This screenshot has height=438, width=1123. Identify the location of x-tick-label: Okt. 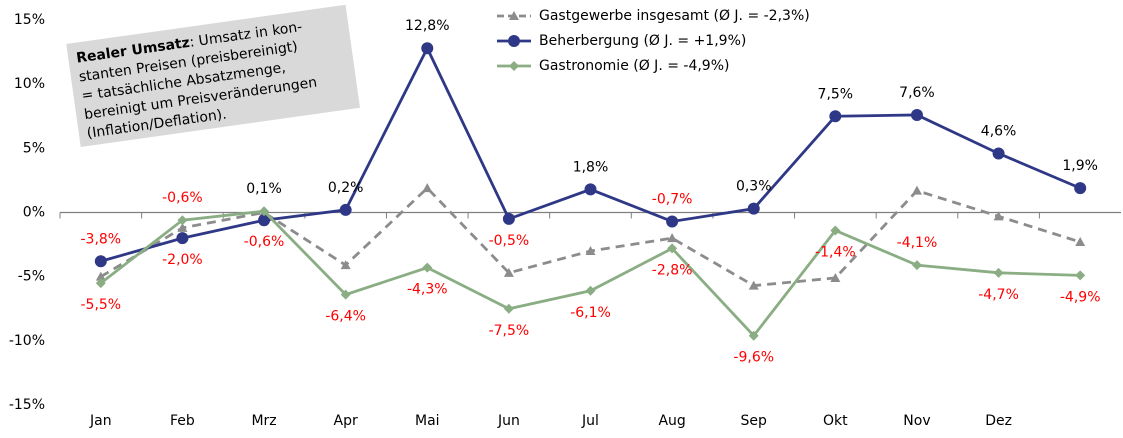
(835, 421).